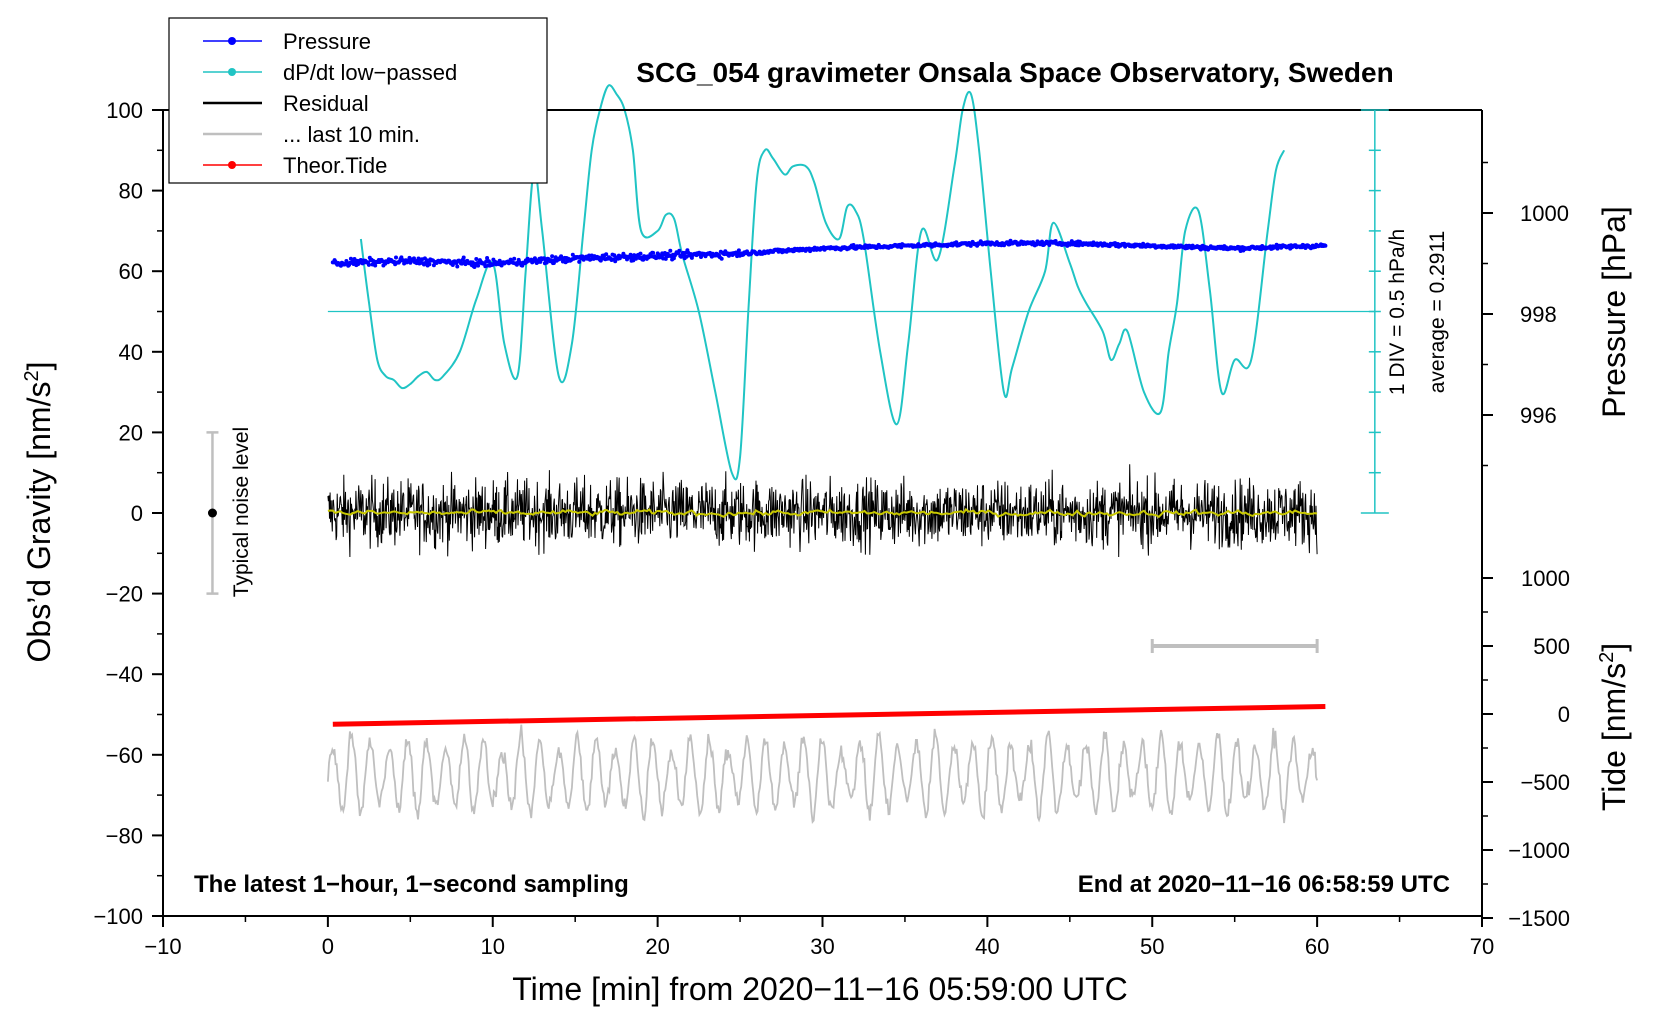  What do you see at coordinates (1152, 946) in the screenshot?
I see `x-tick-label: 50` at bounding box center [1152, 946].